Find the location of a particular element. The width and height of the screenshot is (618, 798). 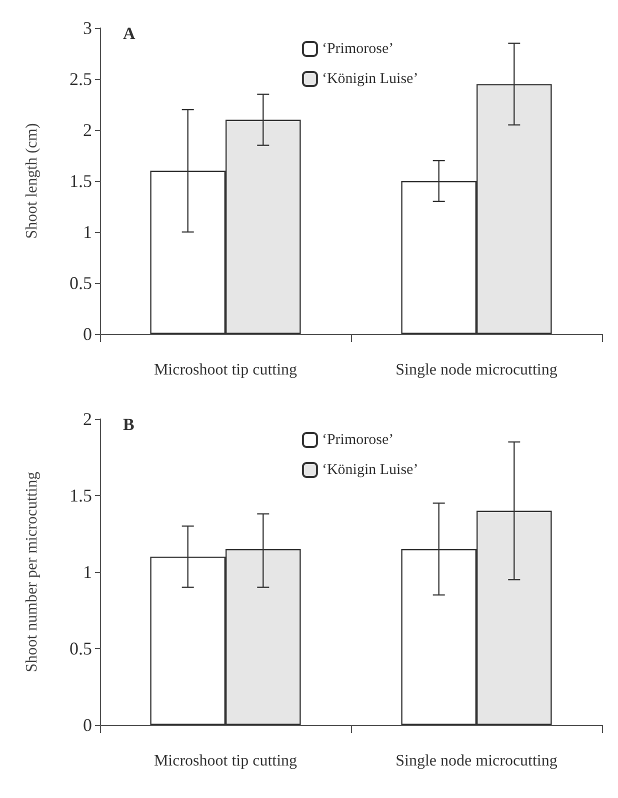

y-tick-label: 3 is located at coordinates (87, 28).